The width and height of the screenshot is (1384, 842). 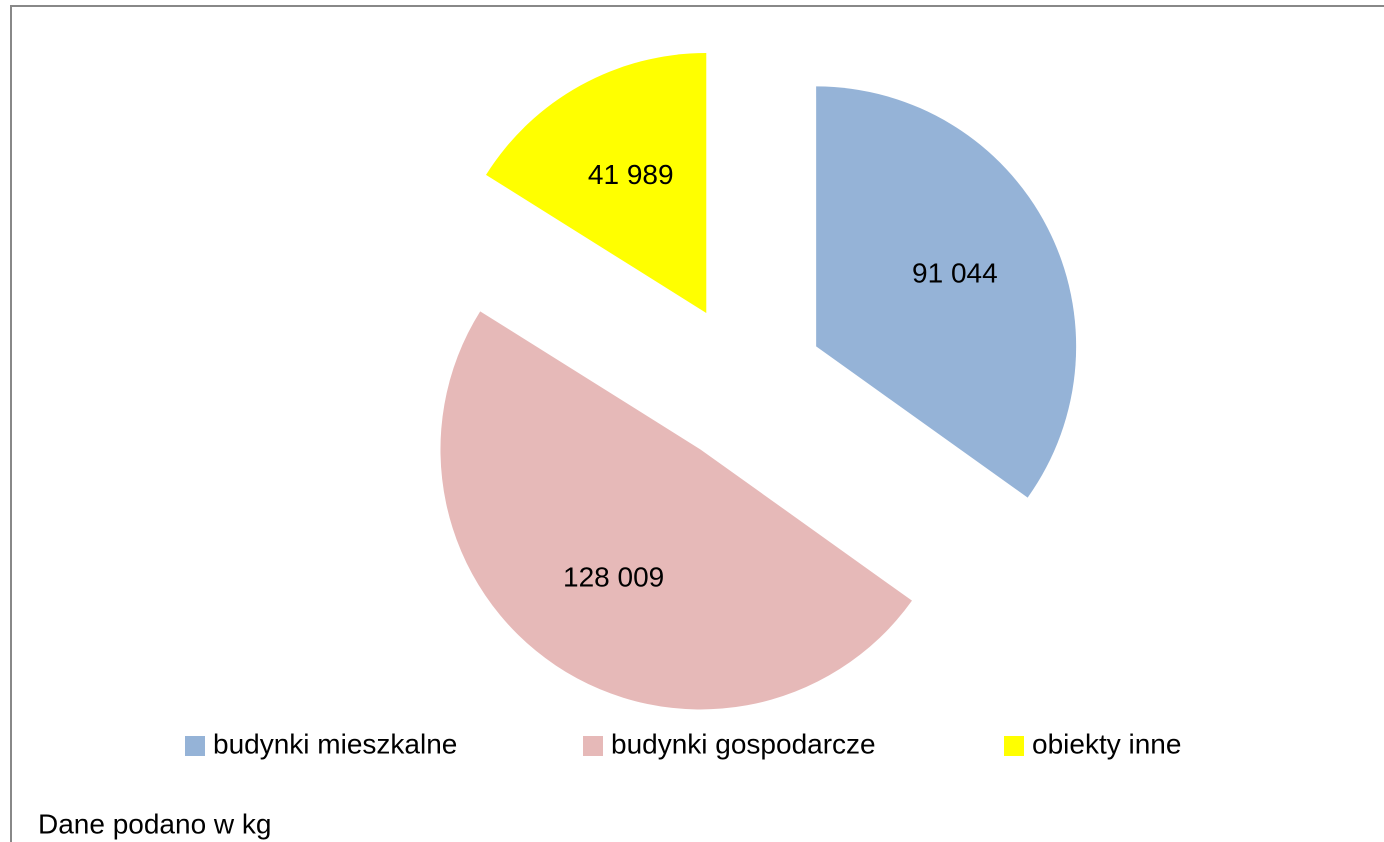 I want to click on annotation: Dane podano w kg, so click(x=155, y=823).